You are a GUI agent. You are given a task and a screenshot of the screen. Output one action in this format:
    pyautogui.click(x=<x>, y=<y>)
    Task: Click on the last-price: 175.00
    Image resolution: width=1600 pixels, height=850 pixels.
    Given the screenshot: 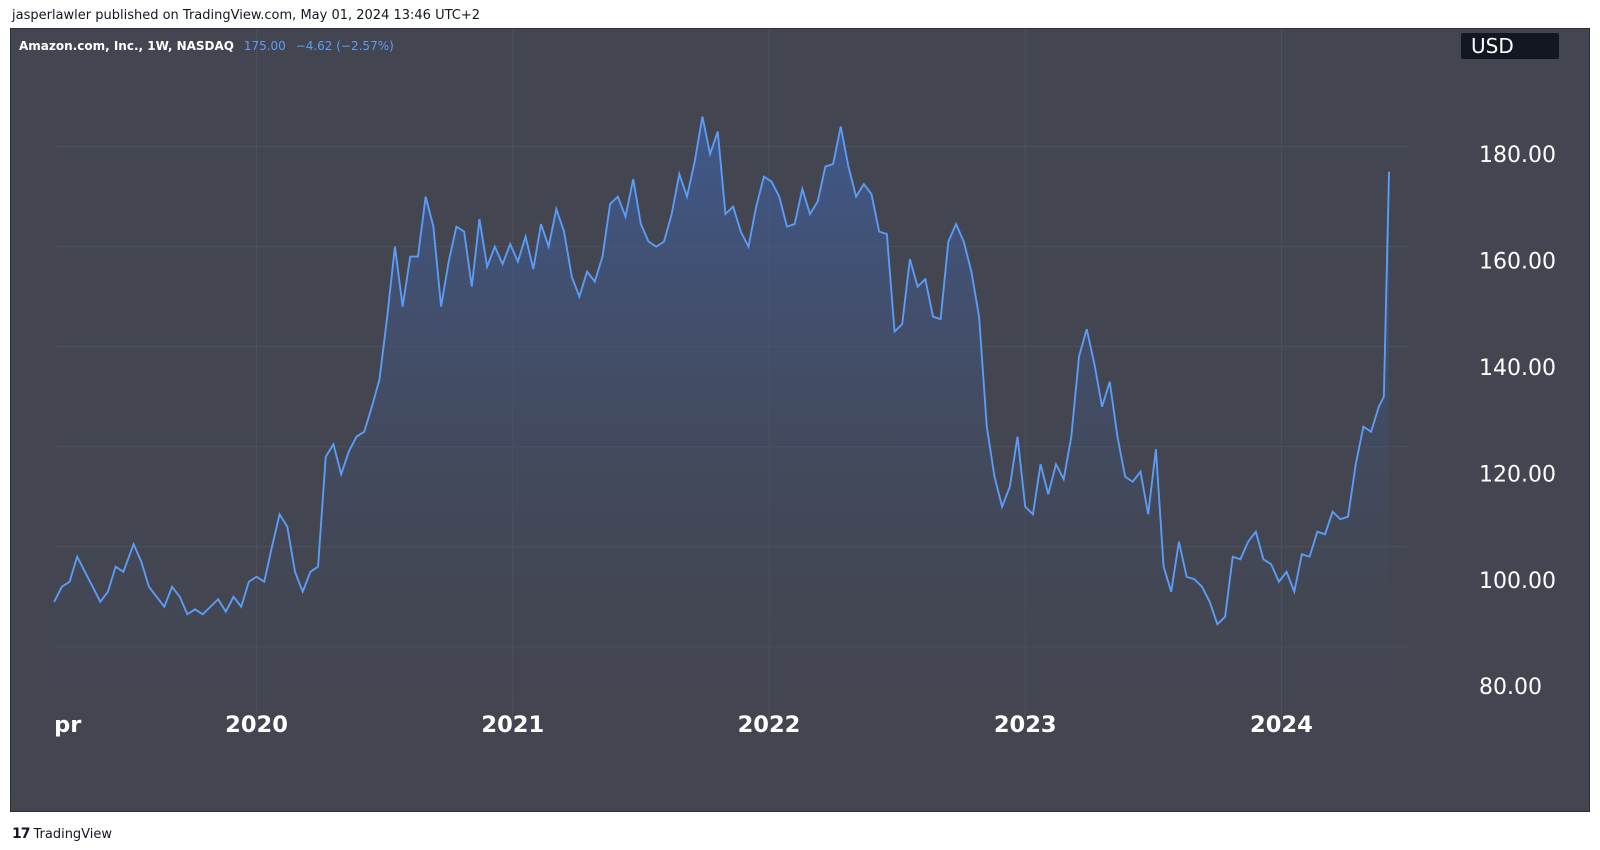 What is the action you would take?
    pyautogui.click(x=264, y=46)
    